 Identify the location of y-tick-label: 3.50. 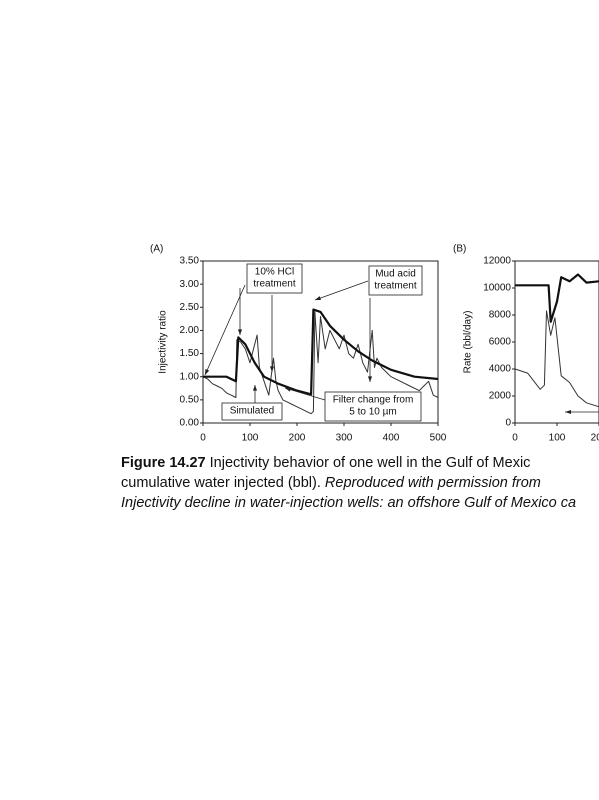
(190, 261).